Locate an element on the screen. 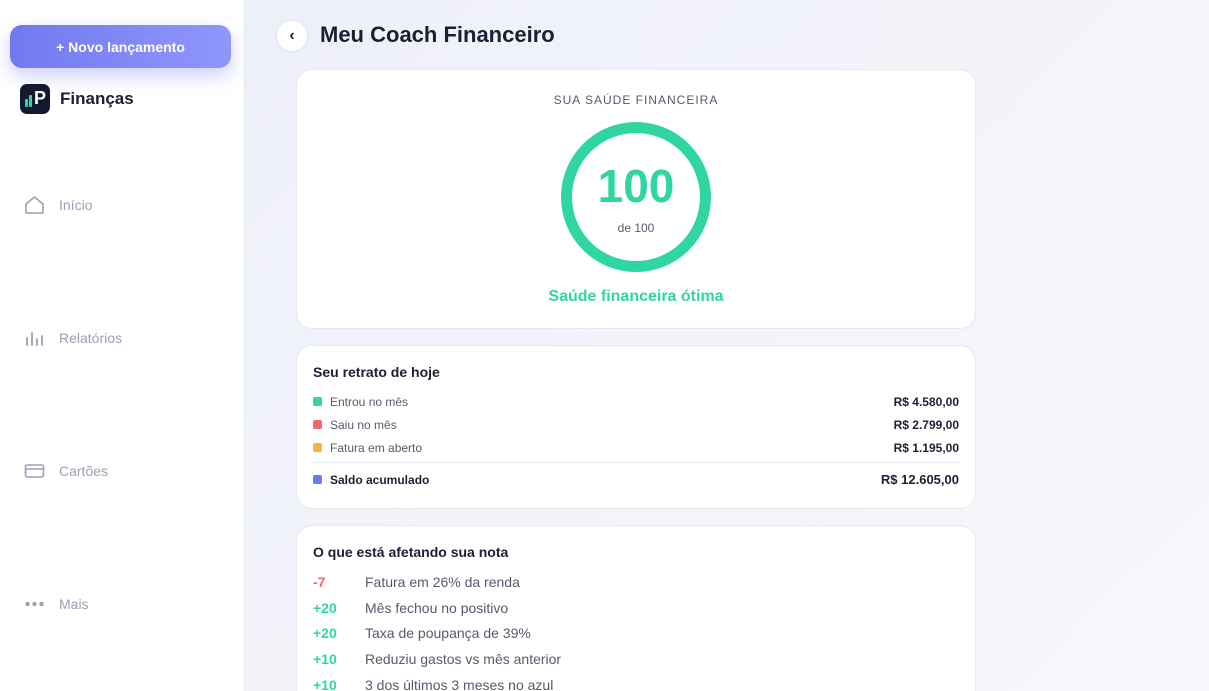 The image size is (1209, 691). factor-text: Reduziu gastos vs mês anterior is located at coordinates (463, 658).